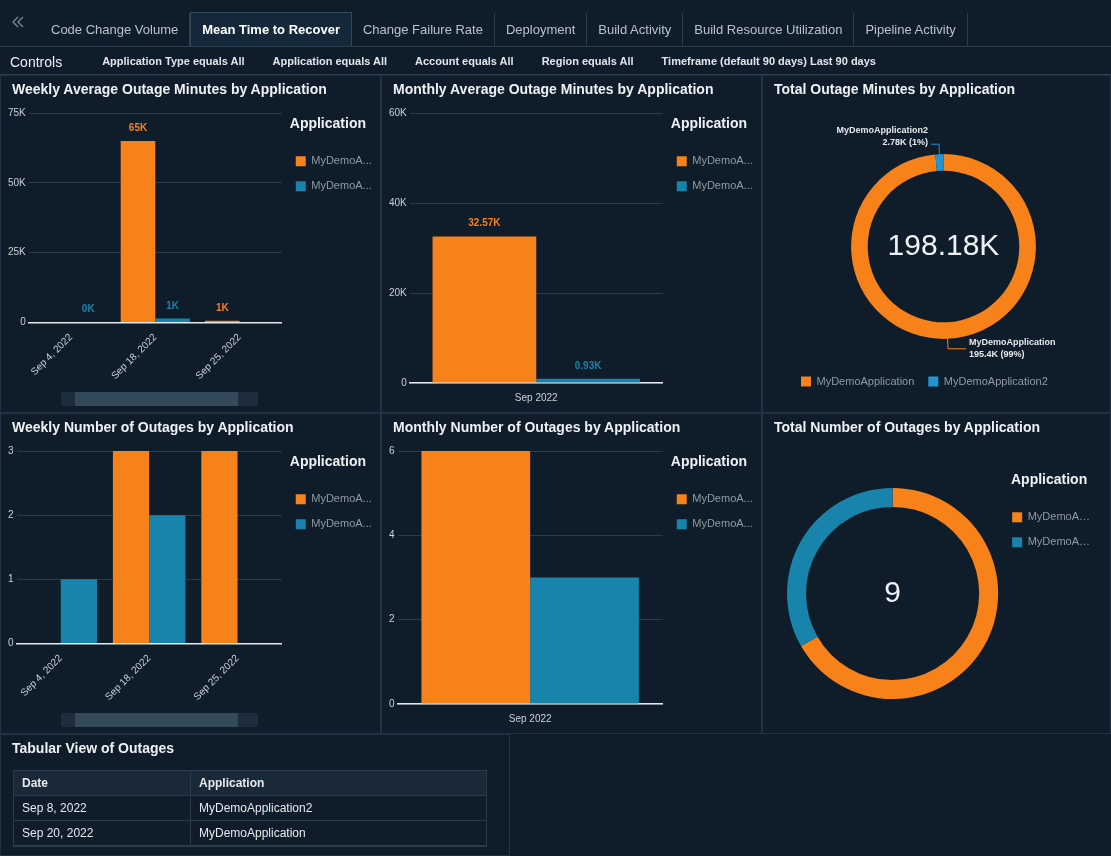 The width and height of the screenshot is (1111, 856). I want to click on y-tick-label: 3, so click(11, 450).